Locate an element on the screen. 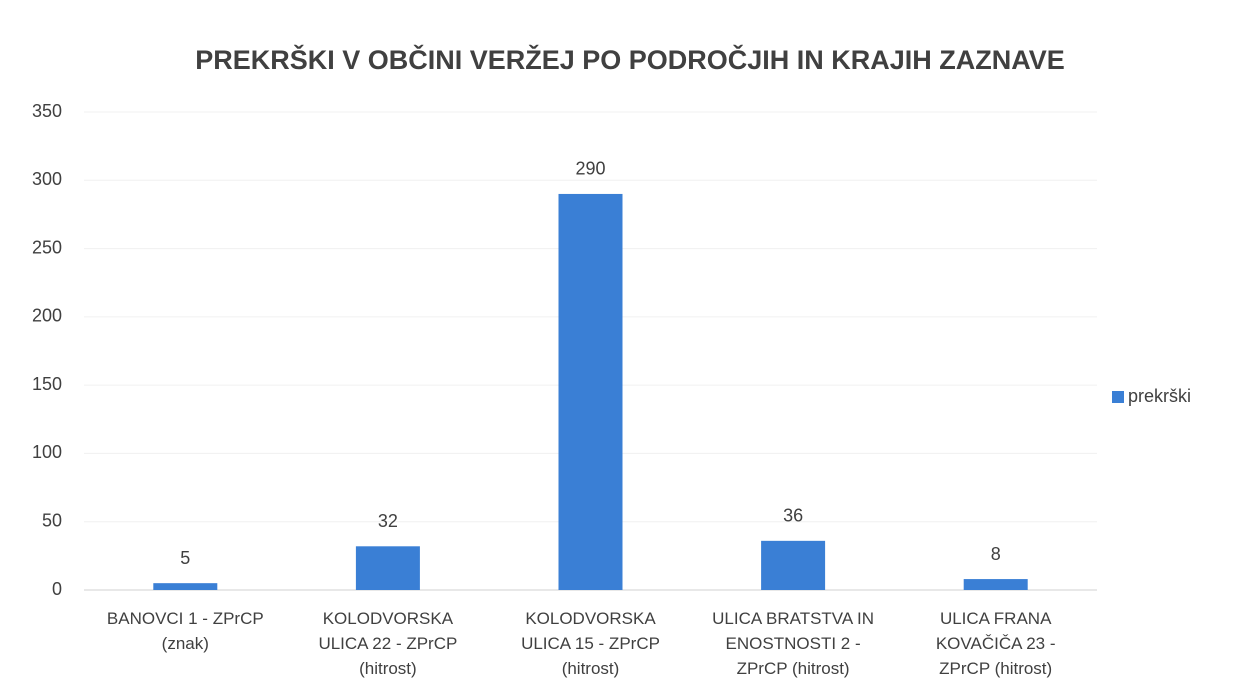  data-label: 290 is located at coordinates (590, 169).